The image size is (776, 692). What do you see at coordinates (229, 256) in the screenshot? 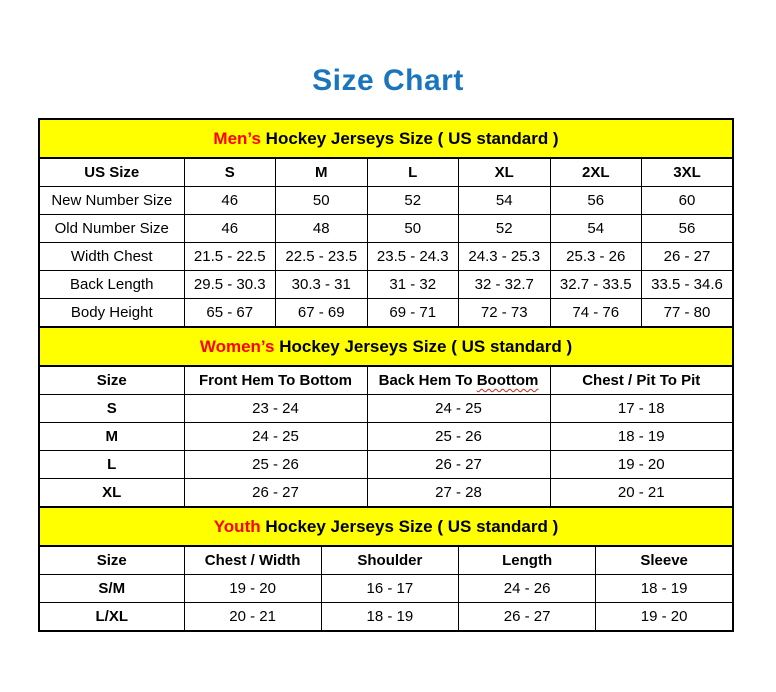
I see `size-value-cell: 21.5 - 22.5` at bounding box center [229, 256].